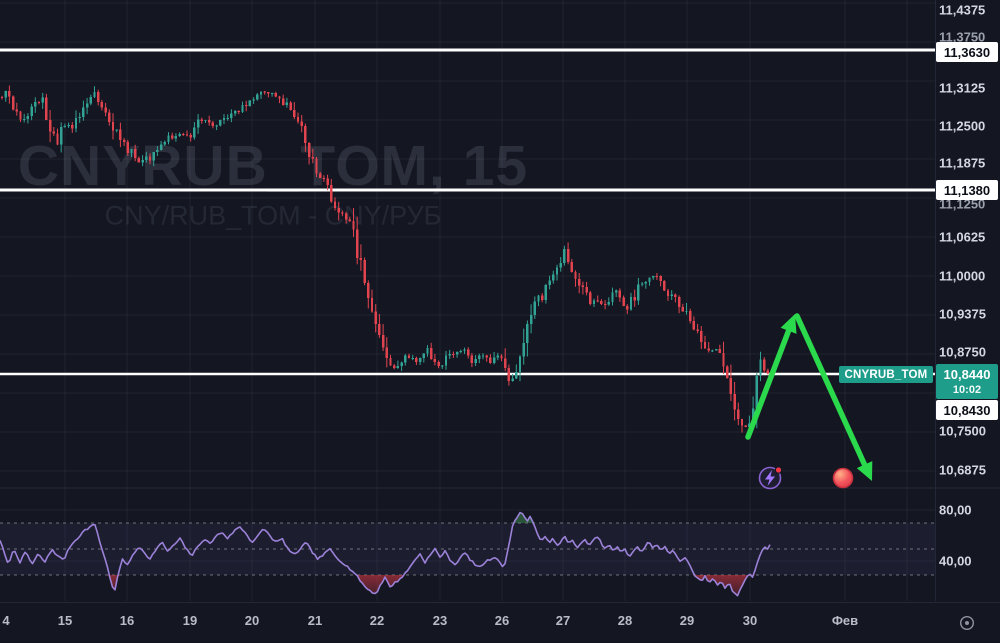 Image resolution: width=1000 pixels, height=643 pixels. I want to click on arrow-down, so click(831, 390).